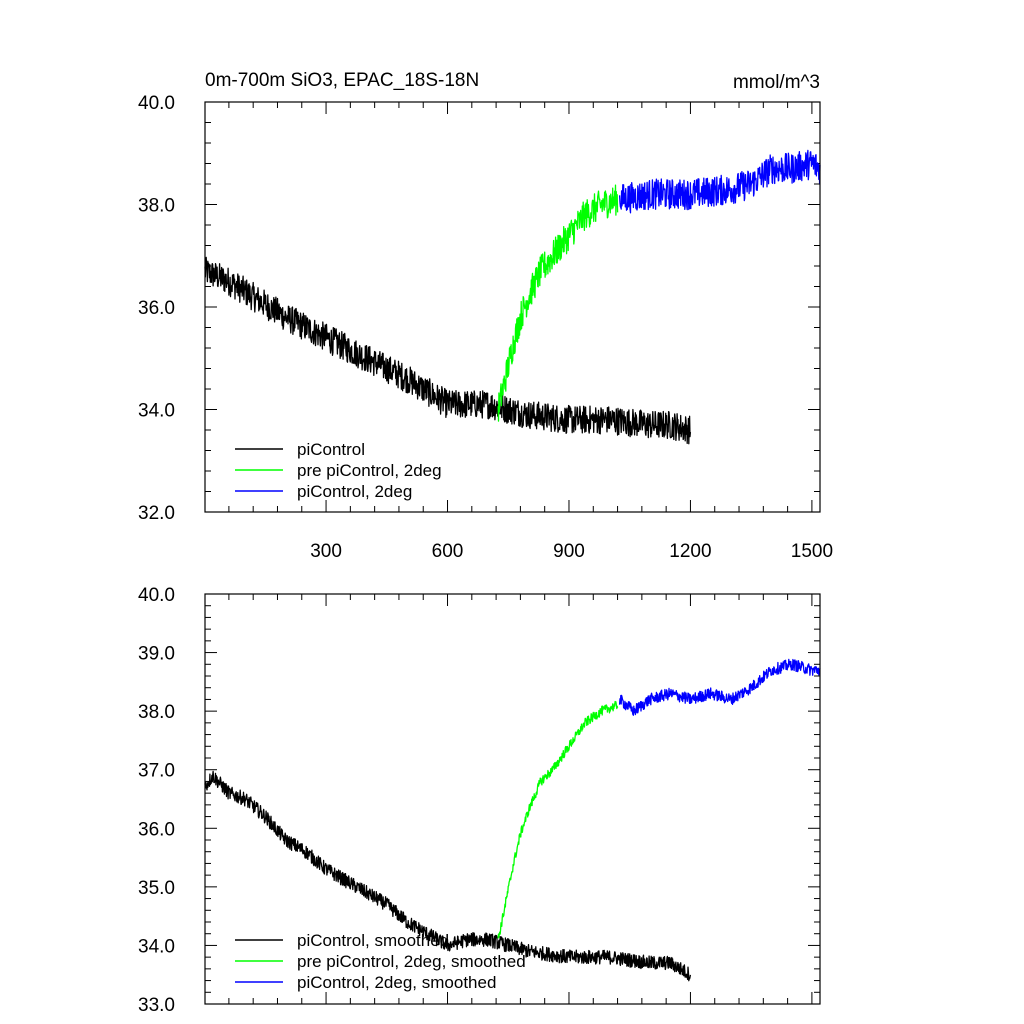 This screenshot has height=1024, width=1024. Describe the element at coordinates (569, 551) in the screenshot. I see `x-tick-label: 900` at that location.